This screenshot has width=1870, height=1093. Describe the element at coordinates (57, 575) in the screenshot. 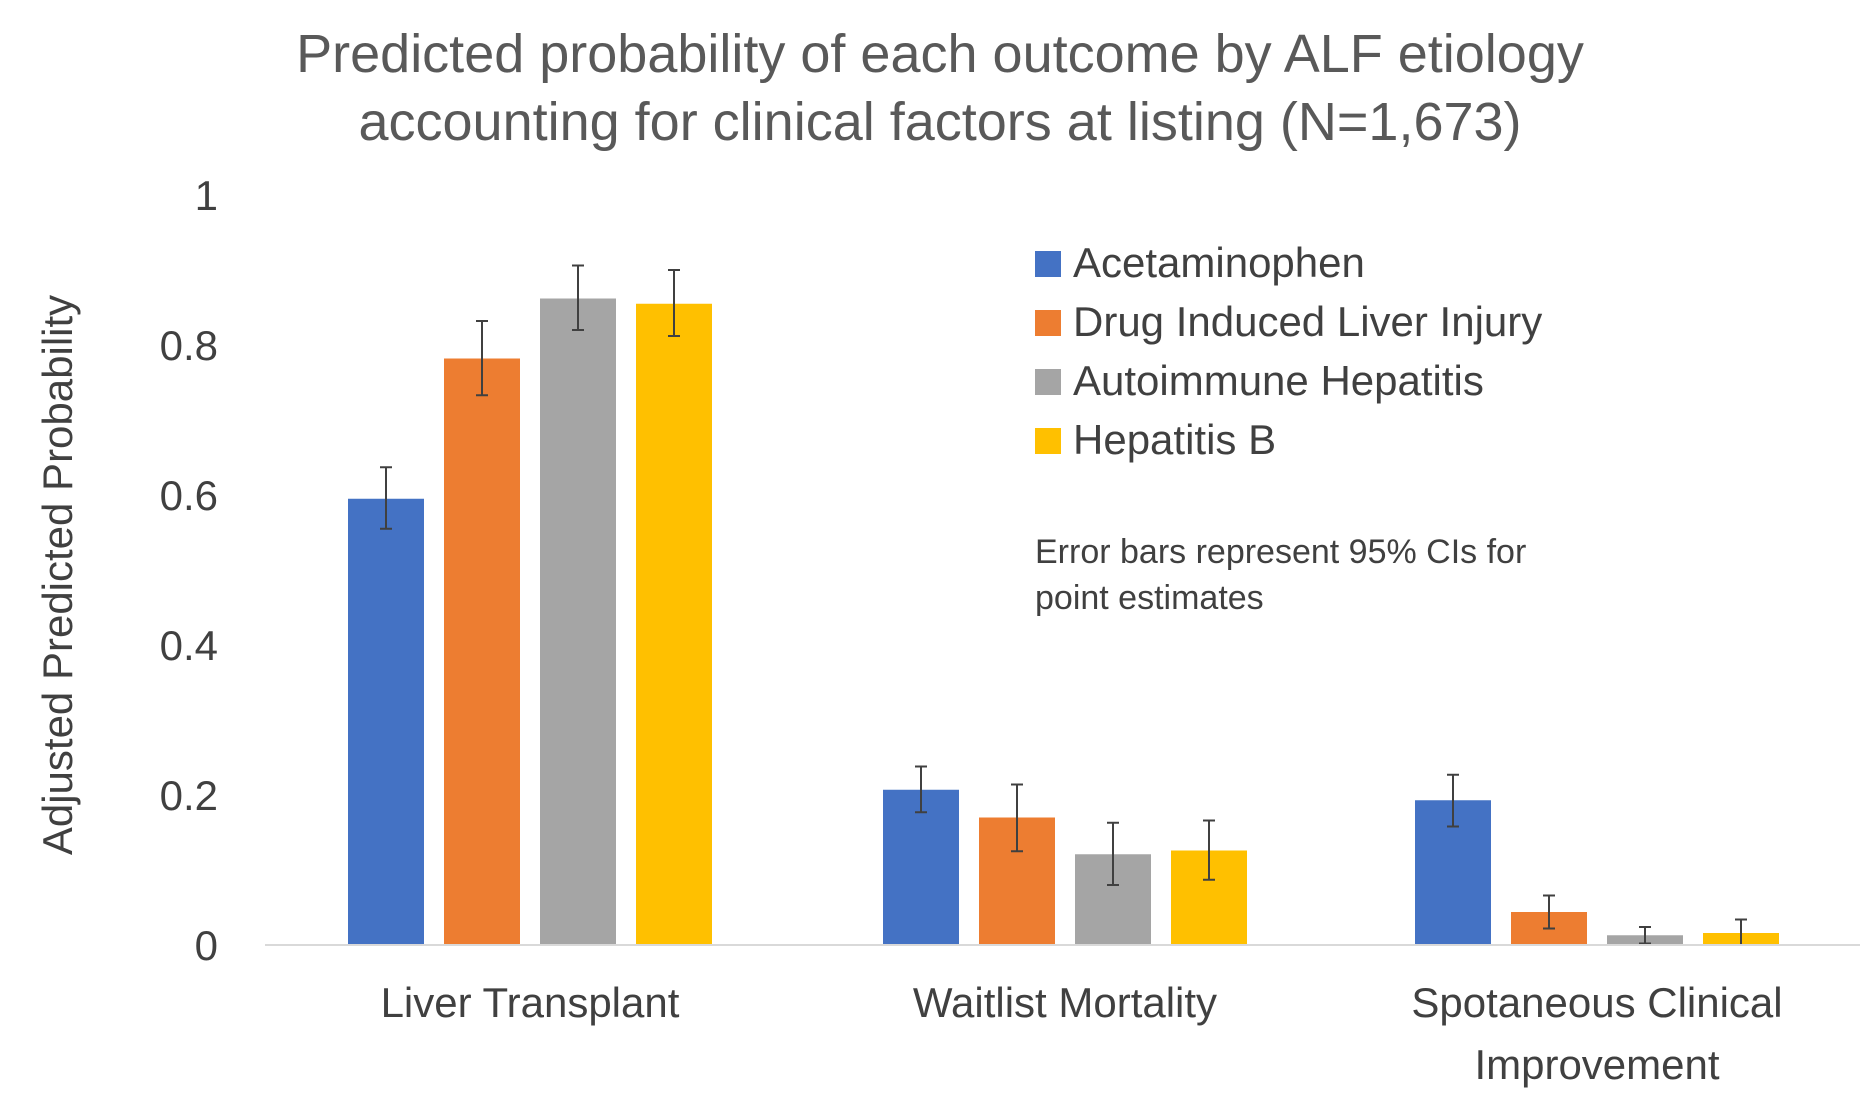

I see `y-axis-title: Adjusted Predicted Probability` at that location.